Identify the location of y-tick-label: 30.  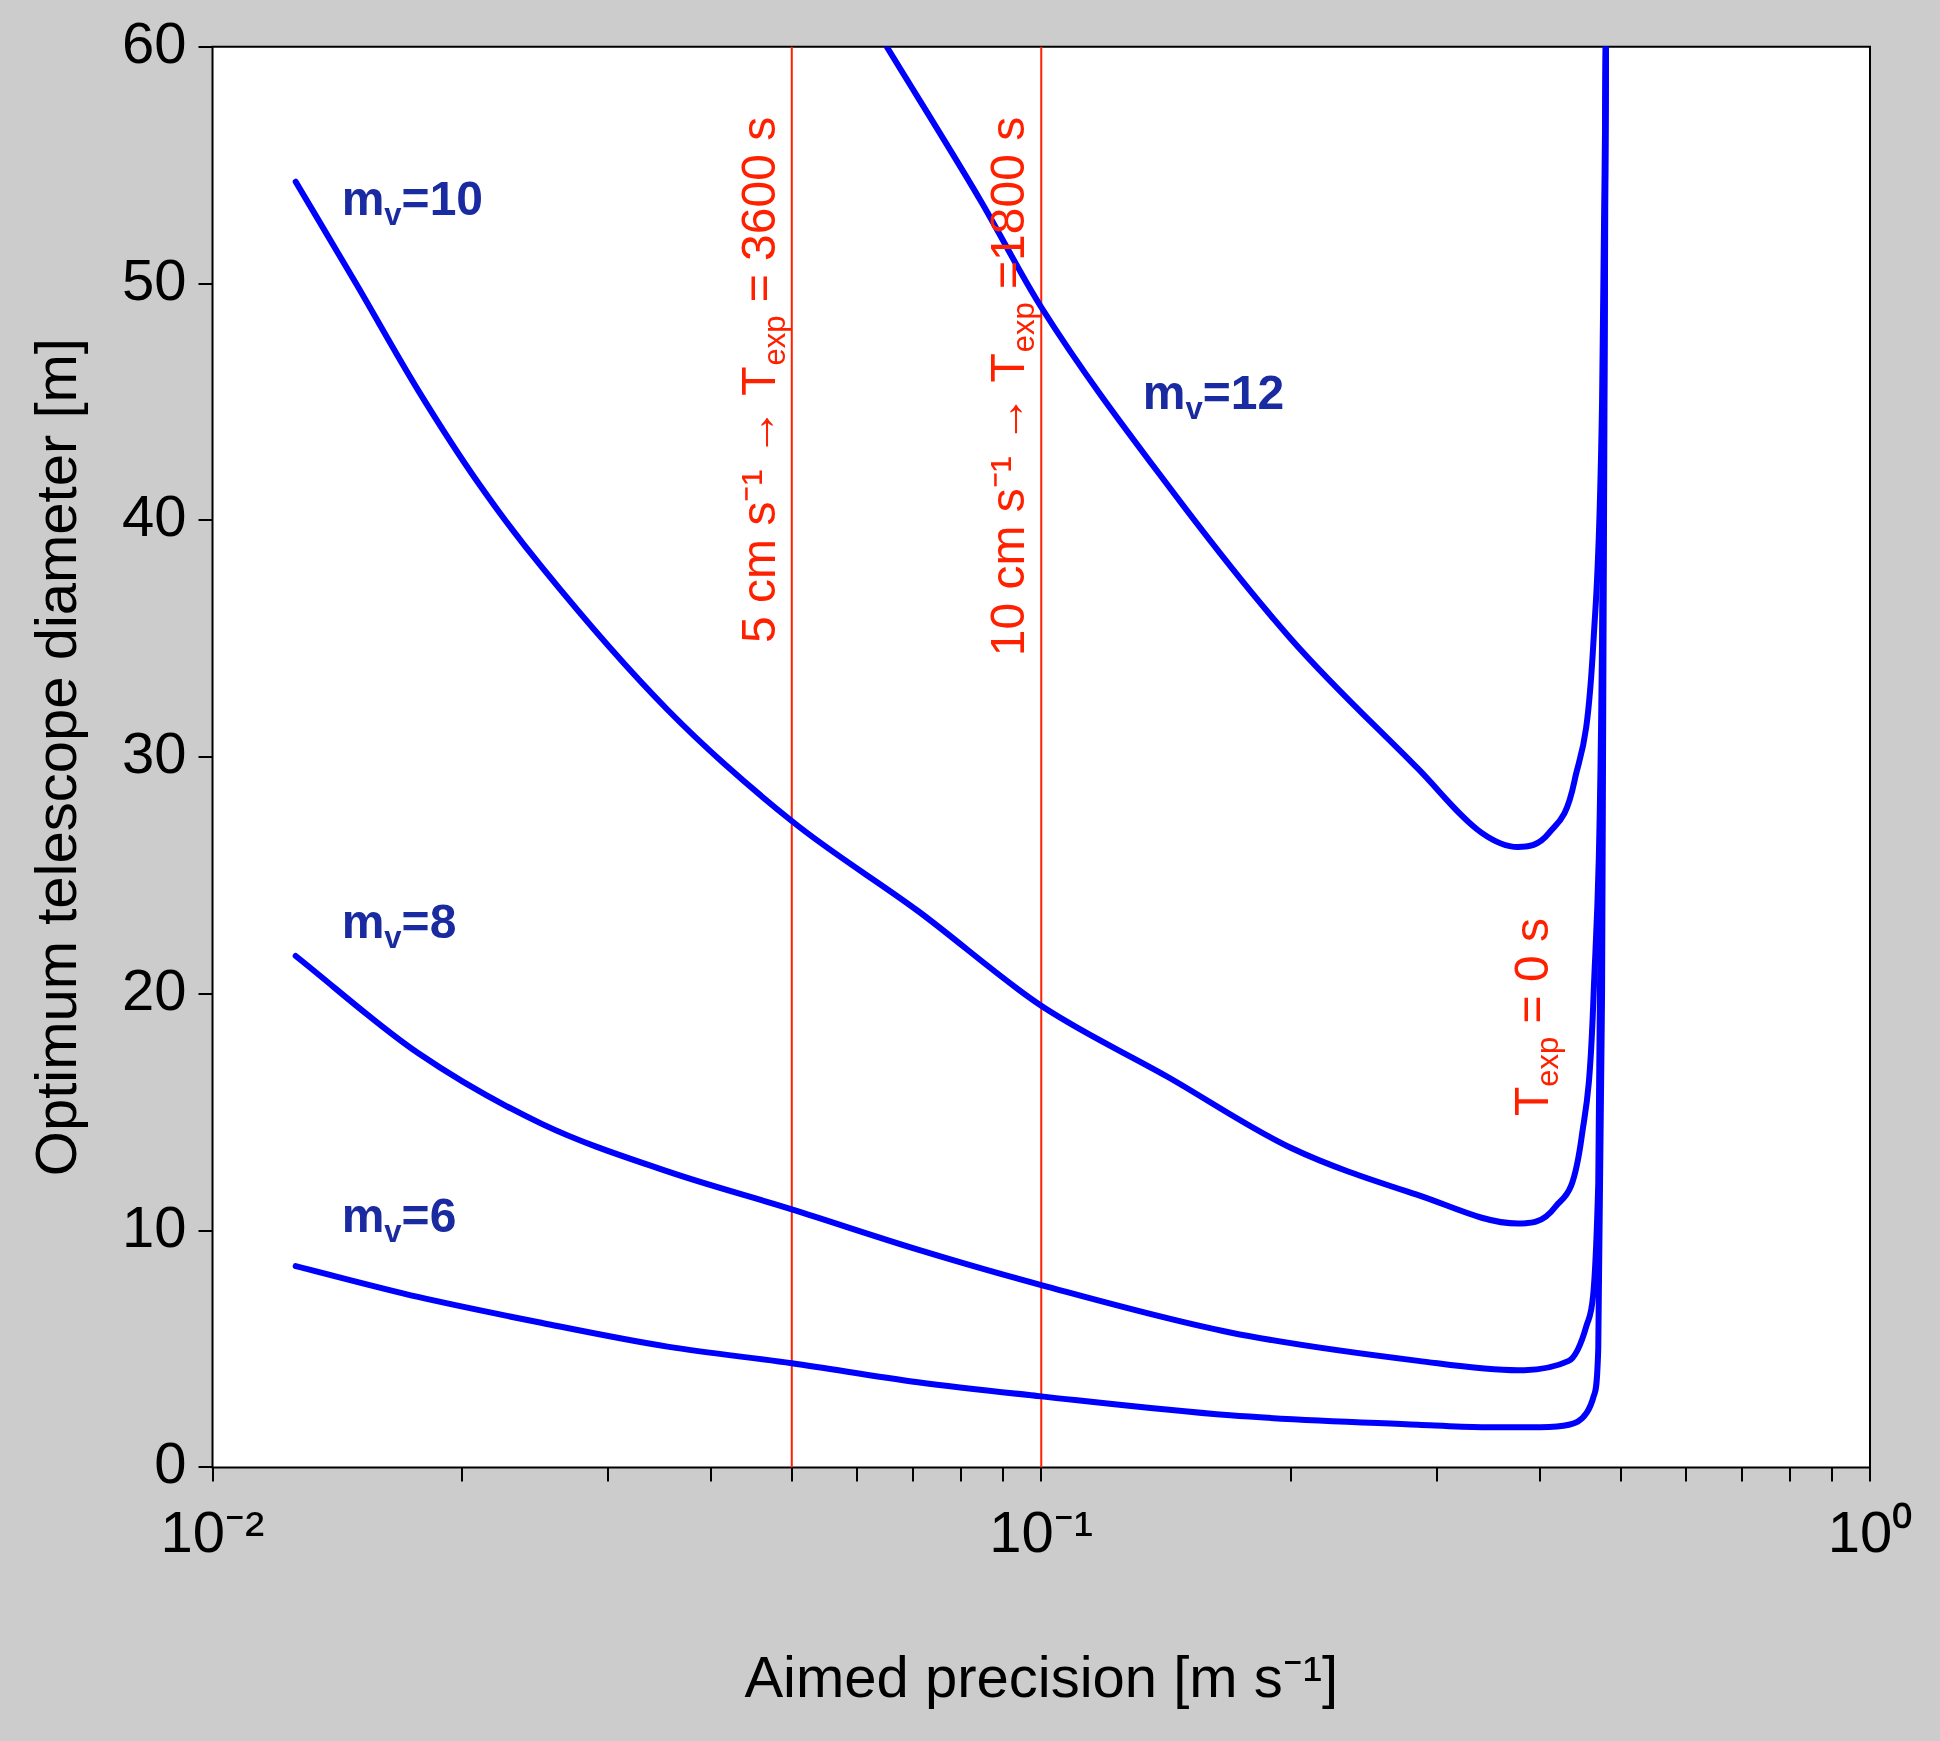
(154, 753).